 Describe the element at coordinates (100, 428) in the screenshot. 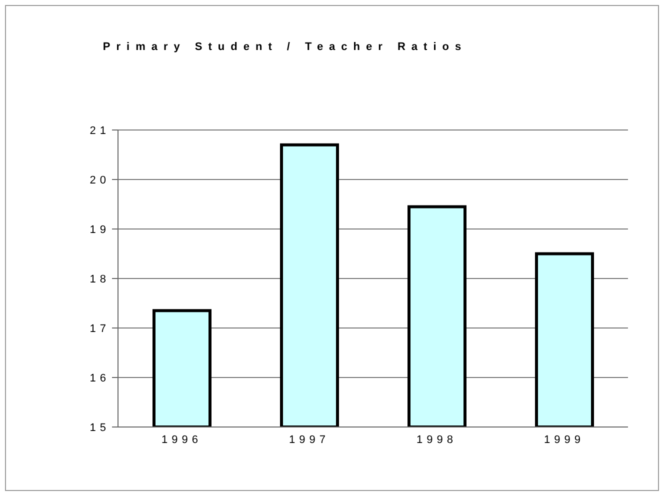

I see `y-tick-label: 15` at that location.